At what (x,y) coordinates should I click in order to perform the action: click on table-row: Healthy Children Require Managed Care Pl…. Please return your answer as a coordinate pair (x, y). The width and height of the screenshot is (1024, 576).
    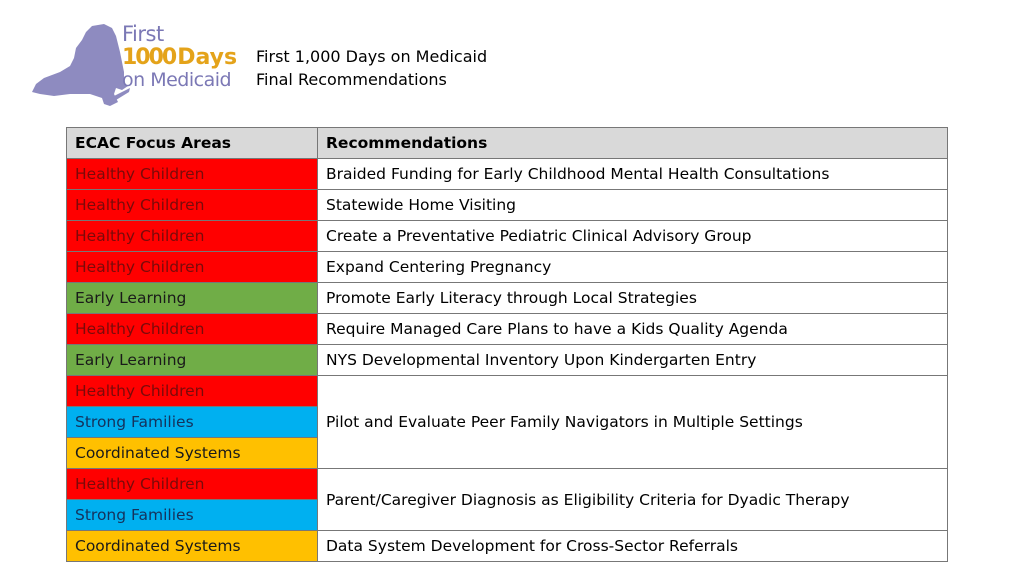
    Looking at the image, I should click on (507, 329).